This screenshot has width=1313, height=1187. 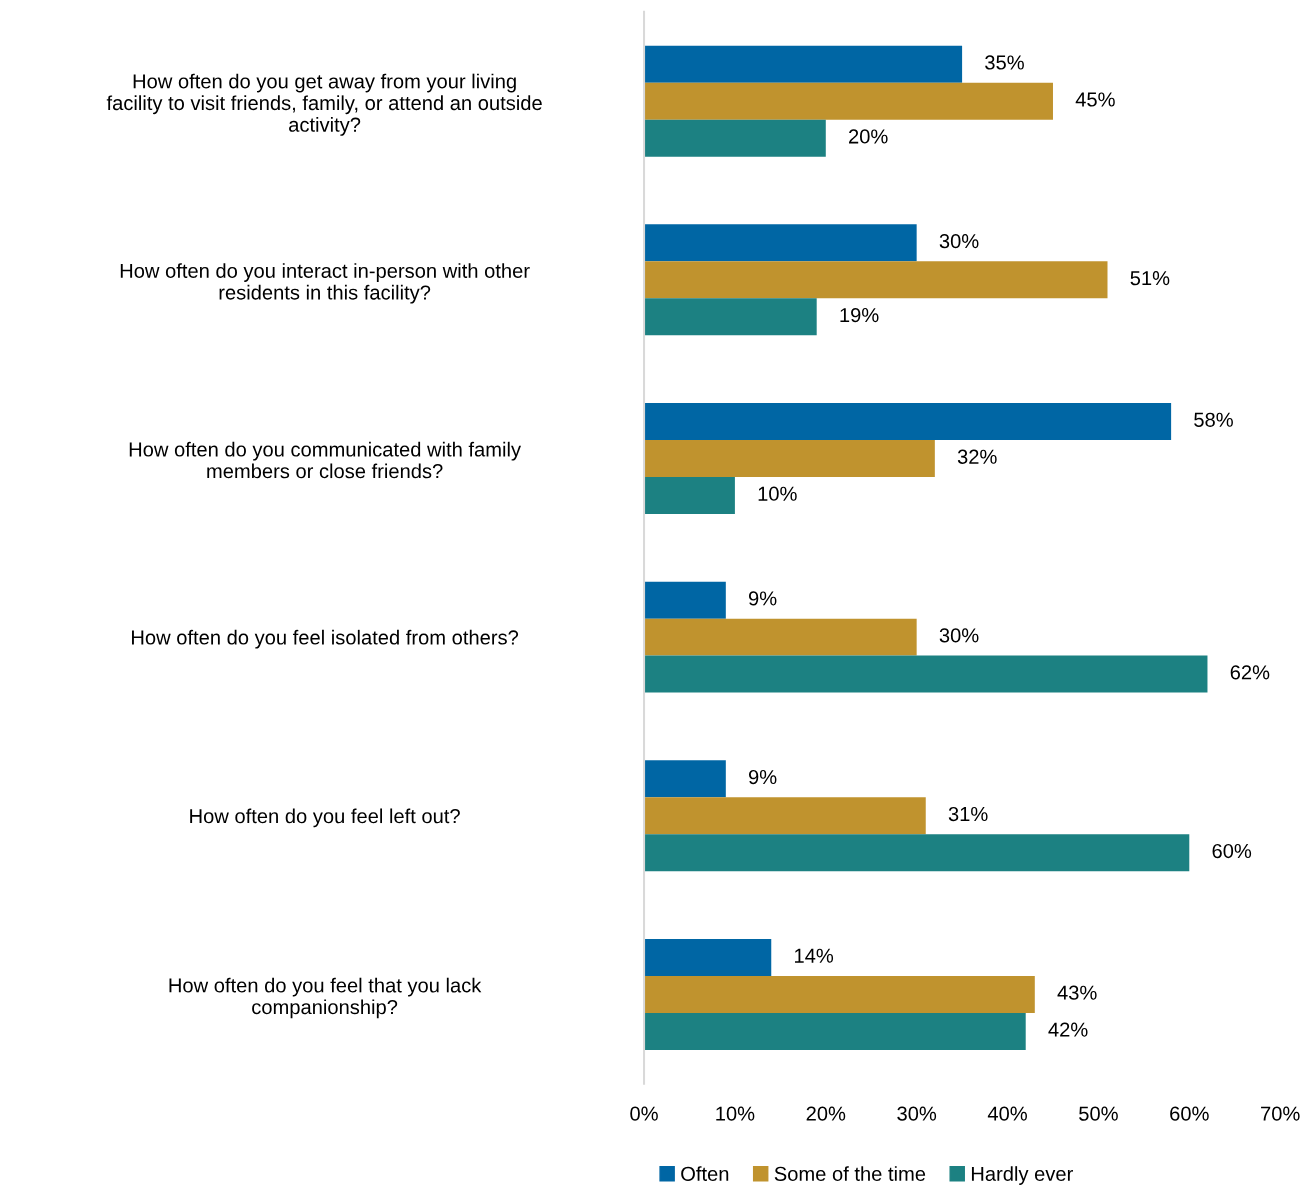 What do you see at coordinates (814, 955) in the screenshot?
I see `data-label: 14%` at bounding box center [814, 955].